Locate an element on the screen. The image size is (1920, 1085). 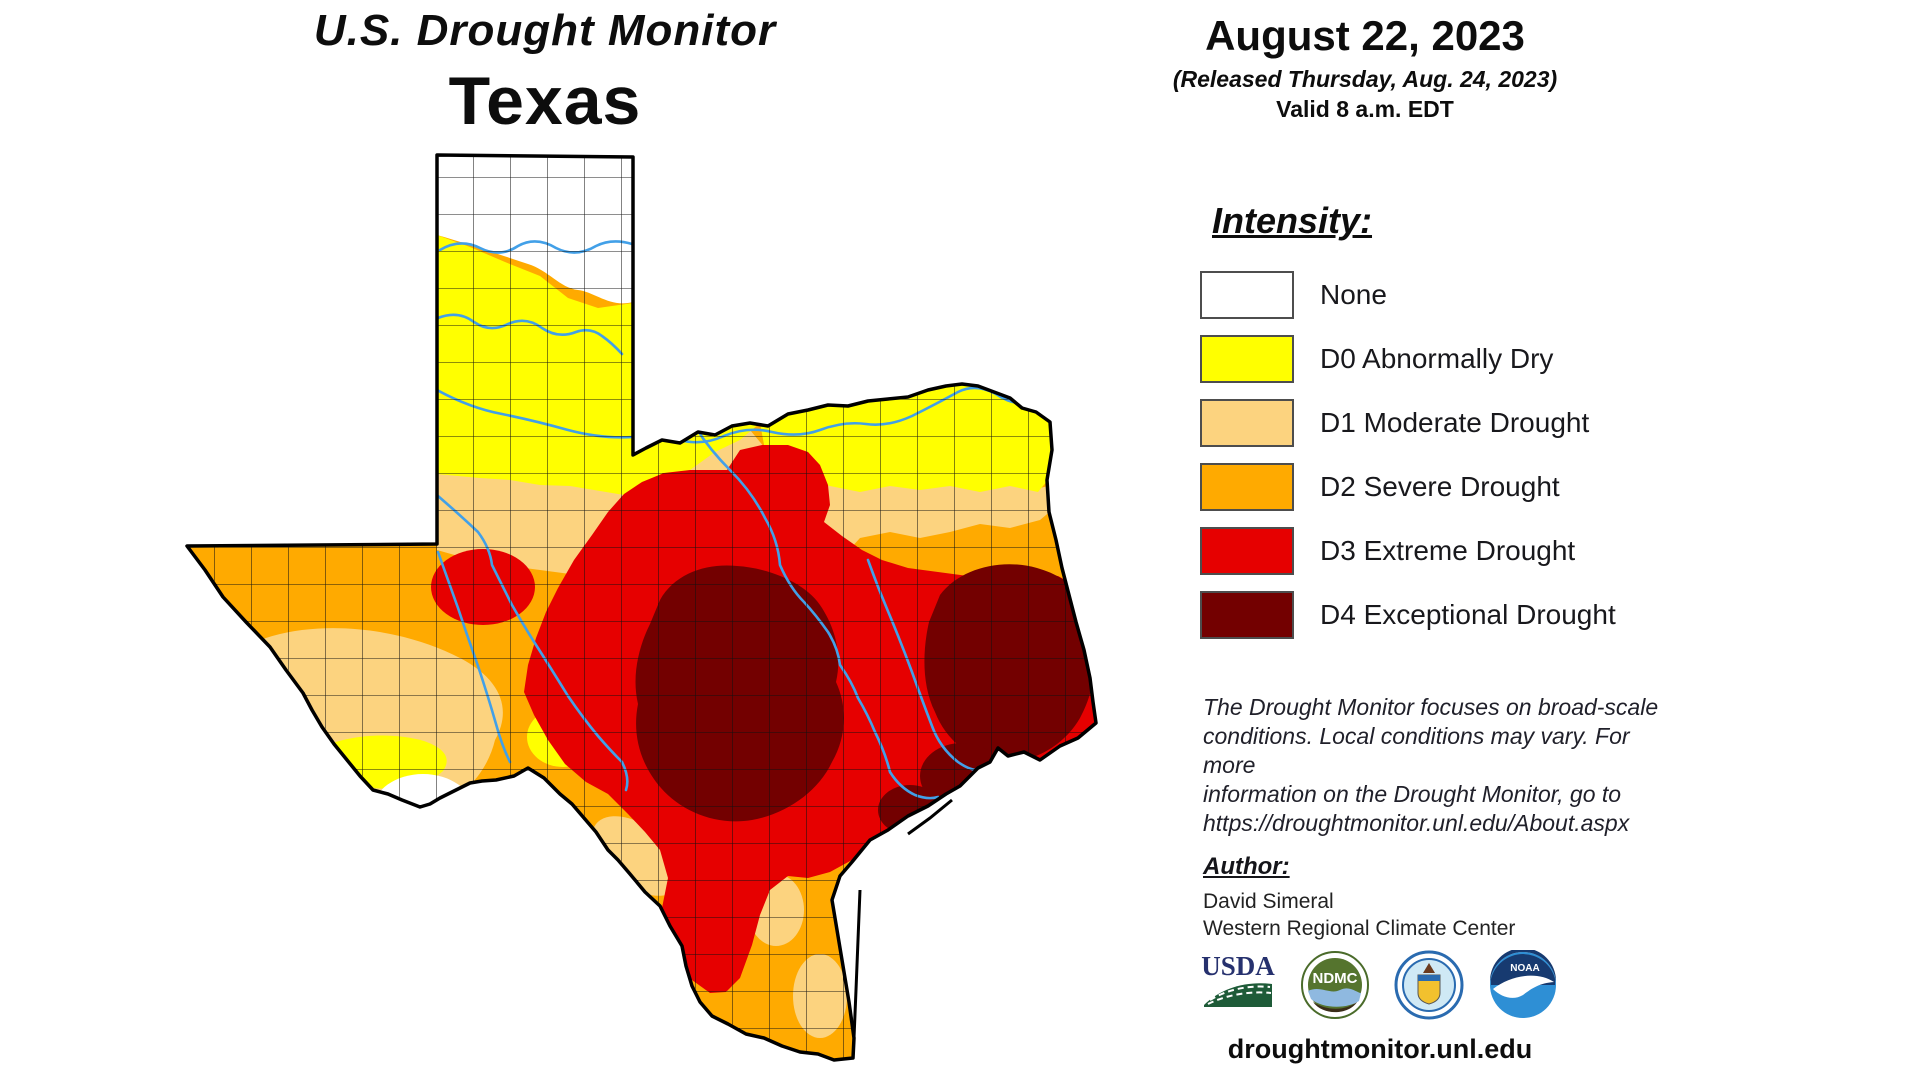
legend-row-d0: D0 Abnormally Dry is located at coordinates (1408, 359).